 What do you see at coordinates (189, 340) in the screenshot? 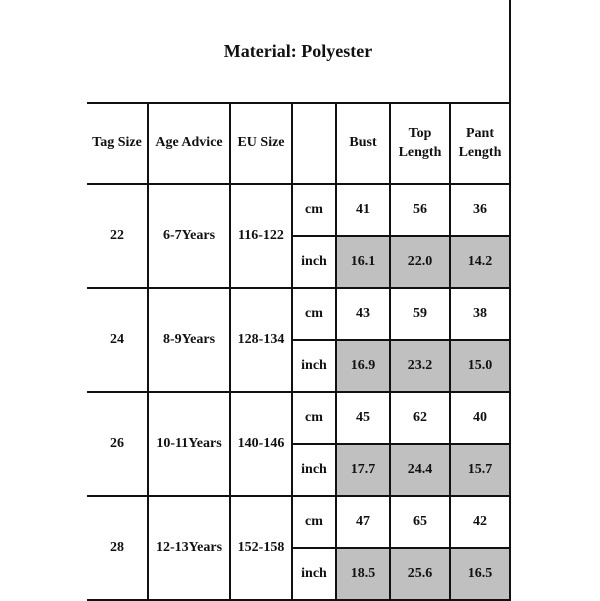
I see `age-advice-cell: 8-9Years` at bounding box center [189, 340].